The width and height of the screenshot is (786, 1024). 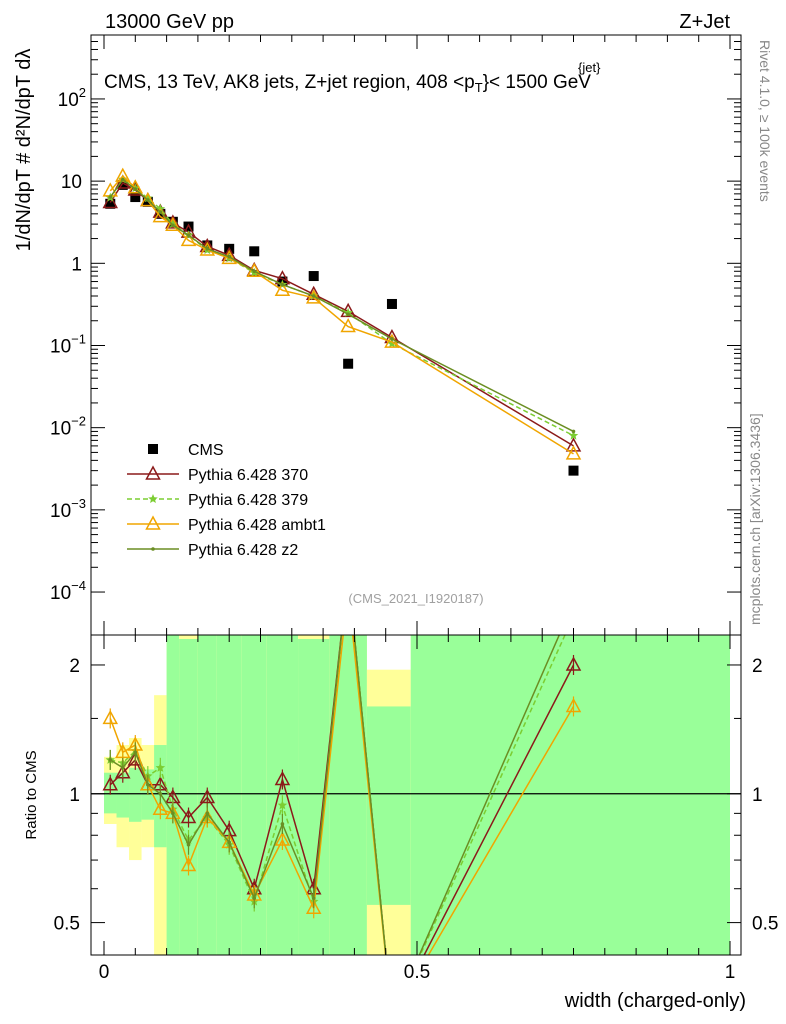 What do you see at coordinates (68, 344) in the screenshot?
I see `main-ytick-label: 10⁻¹` at bounding box center [68, 344].